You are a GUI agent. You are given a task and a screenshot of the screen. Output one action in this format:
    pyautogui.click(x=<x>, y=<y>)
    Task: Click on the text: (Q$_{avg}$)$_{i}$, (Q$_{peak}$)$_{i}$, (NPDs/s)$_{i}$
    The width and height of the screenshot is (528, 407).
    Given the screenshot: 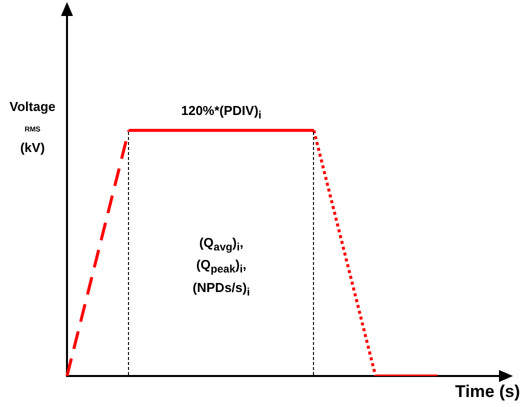 What is the action you would take?
    pyautogui.click(x=221, y=266)
    